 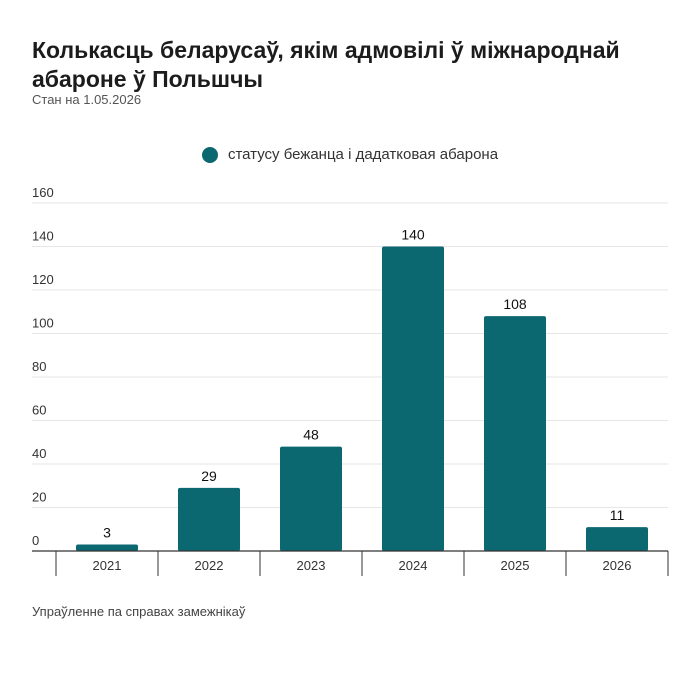 I want to click on y-tick-label: 0, so click(x=35, y=540).